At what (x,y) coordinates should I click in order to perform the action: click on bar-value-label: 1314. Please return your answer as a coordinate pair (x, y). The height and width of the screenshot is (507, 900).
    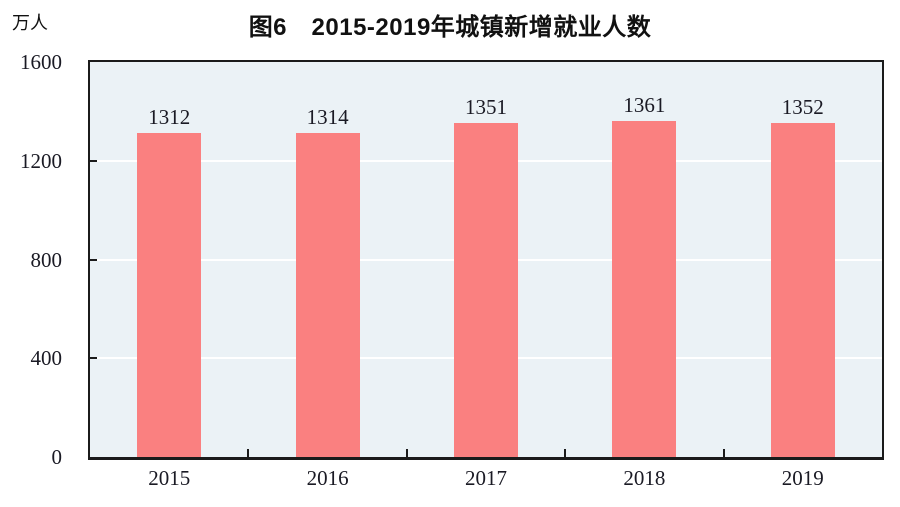
    Looking at the image, I should click on (327, 116).